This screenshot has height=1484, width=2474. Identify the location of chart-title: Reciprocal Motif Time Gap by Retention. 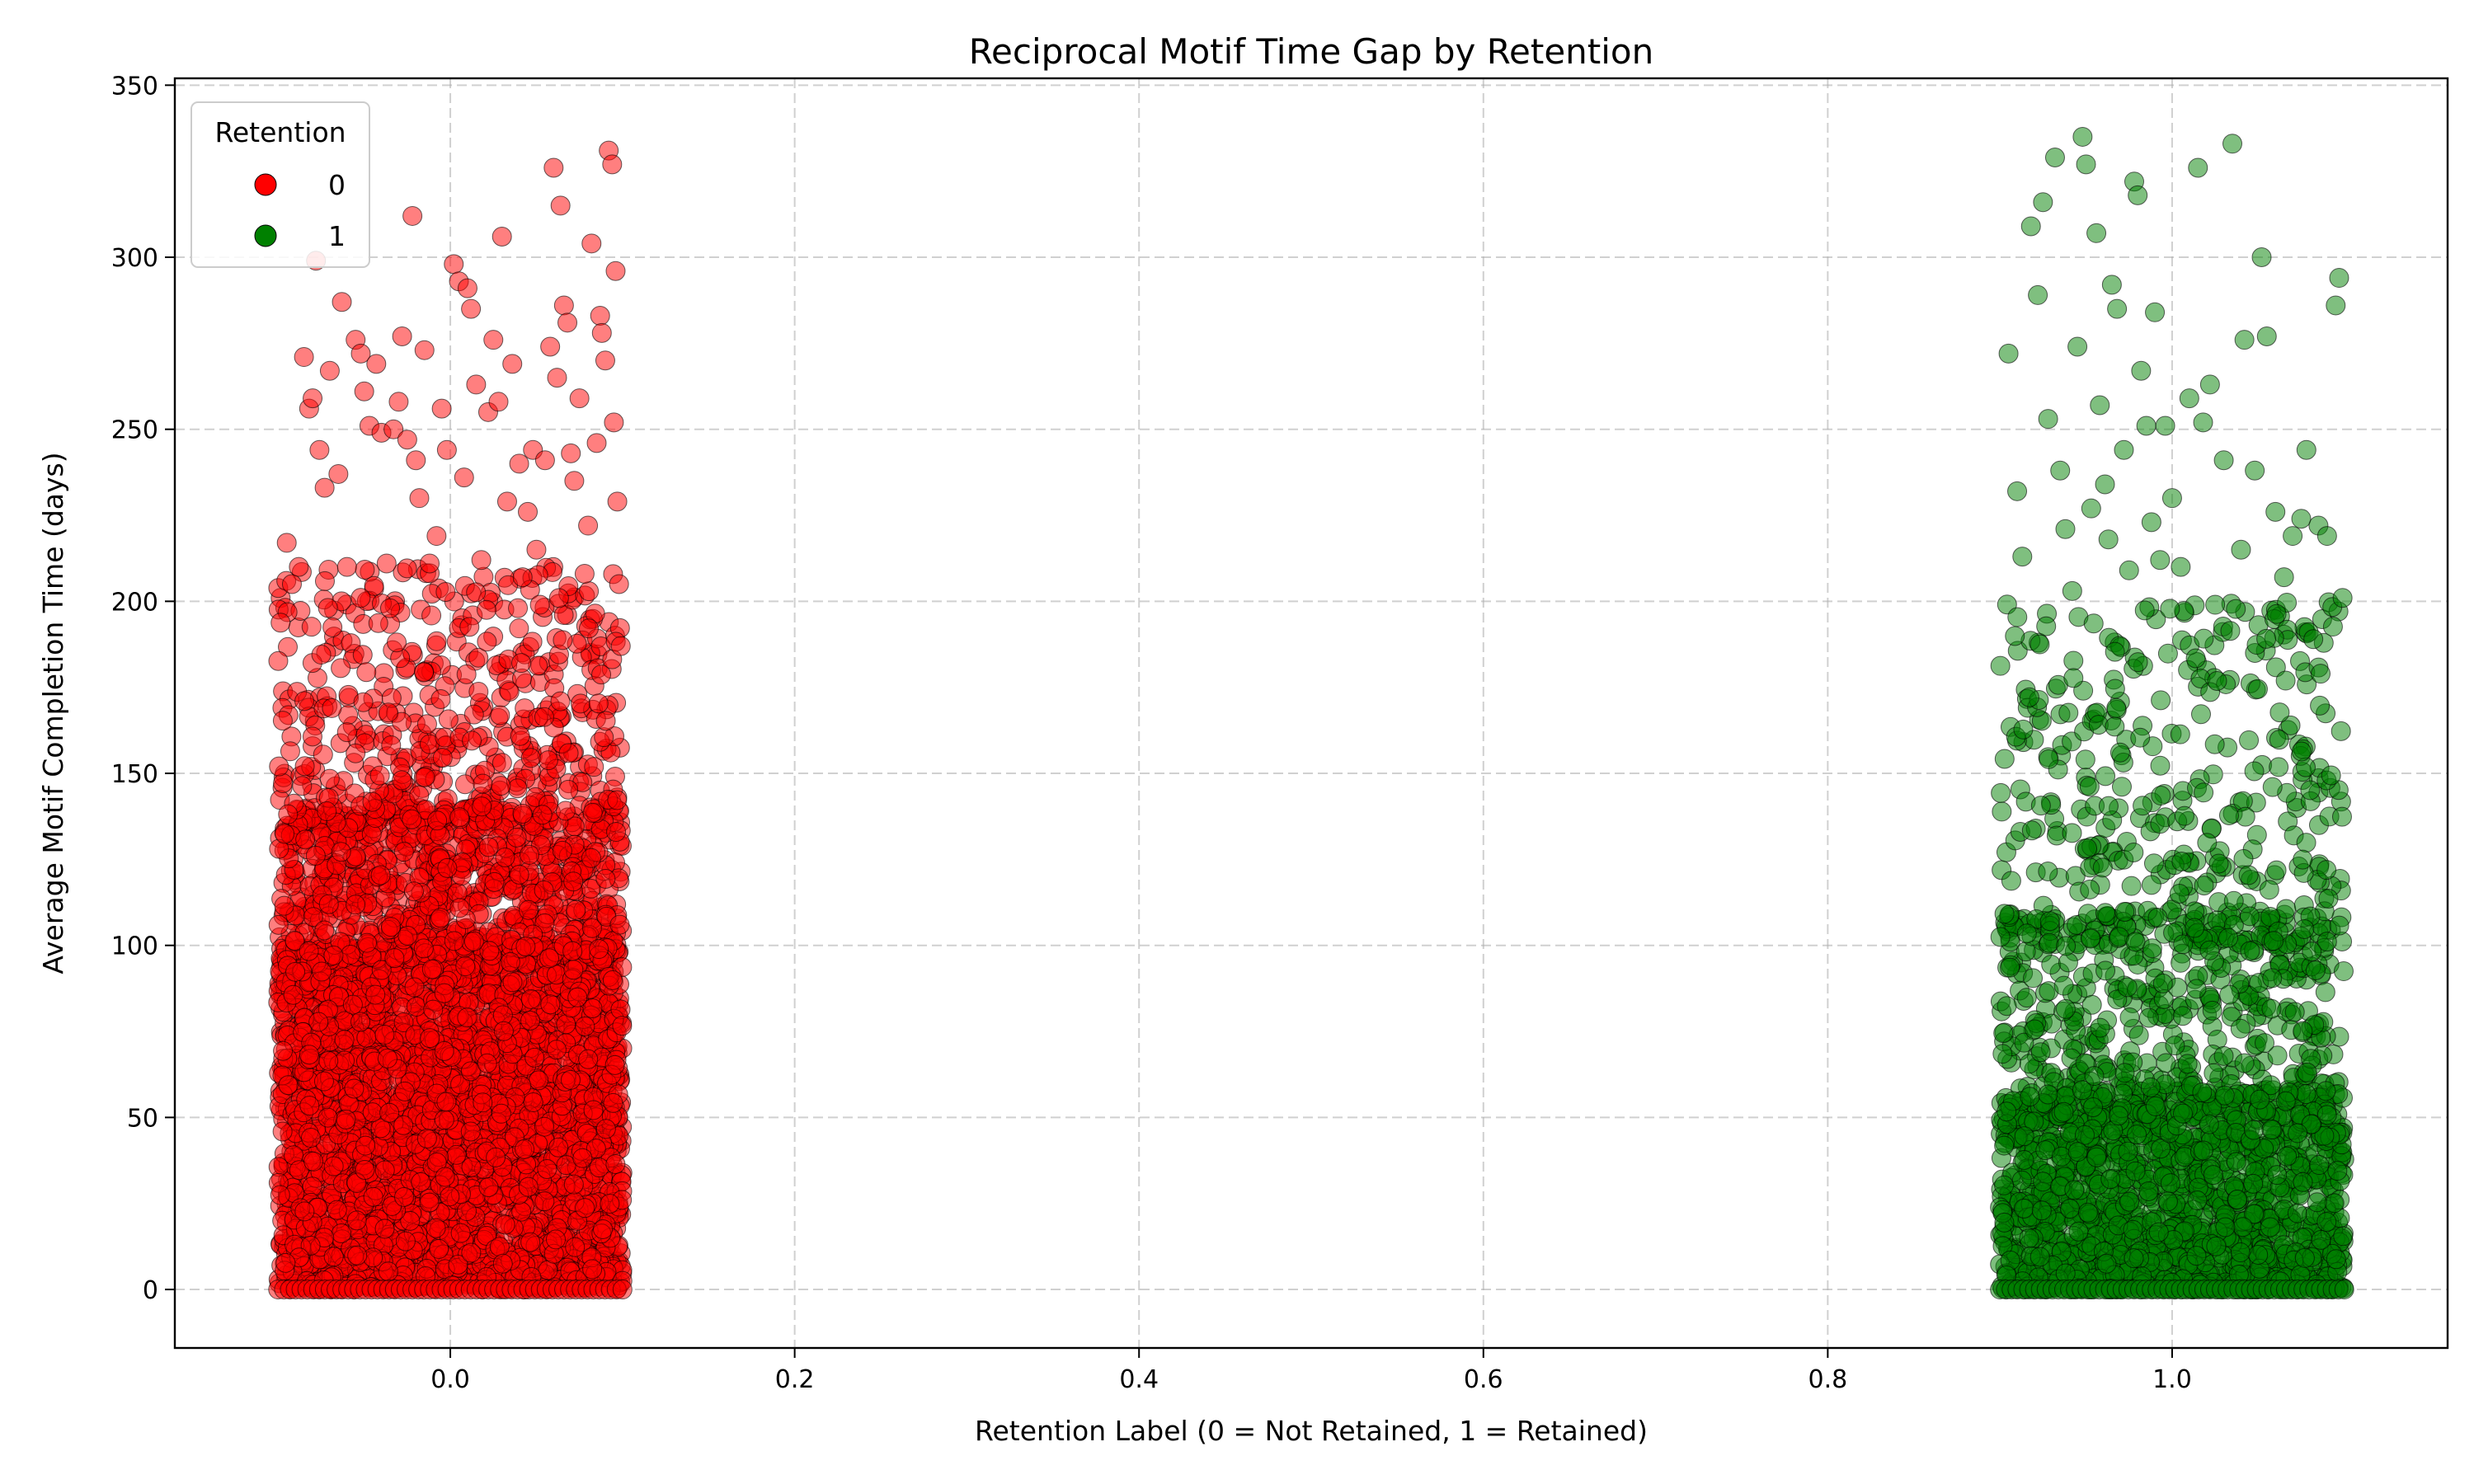
(1311, 51).